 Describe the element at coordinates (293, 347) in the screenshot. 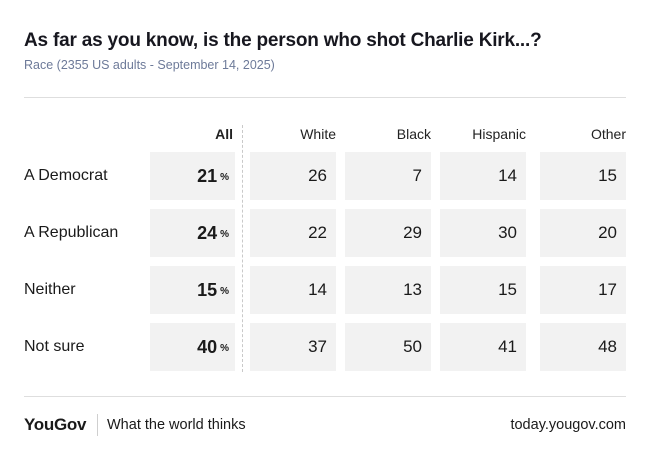

I see `table-cell-white: 37` at that location.